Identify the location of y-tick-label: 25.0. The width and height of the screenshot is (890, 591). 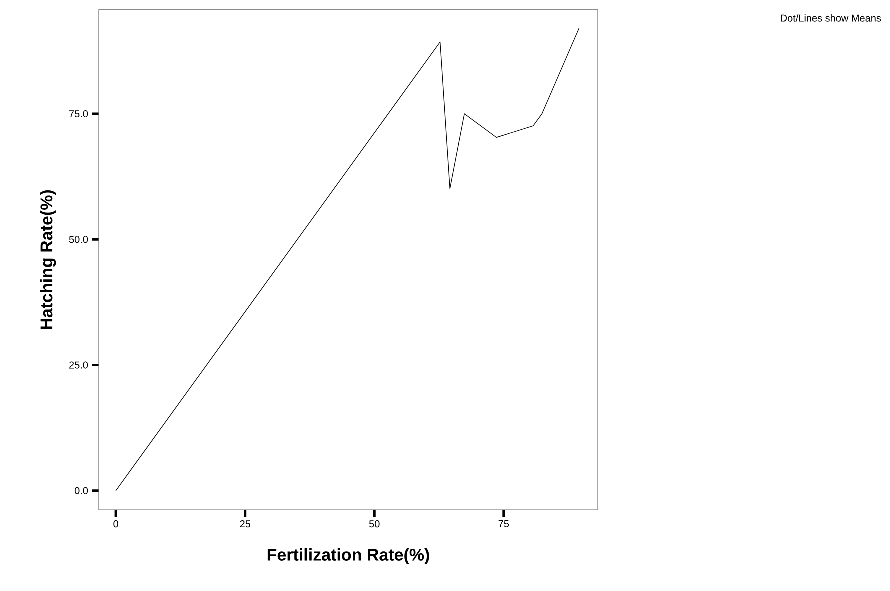
(79, 365).